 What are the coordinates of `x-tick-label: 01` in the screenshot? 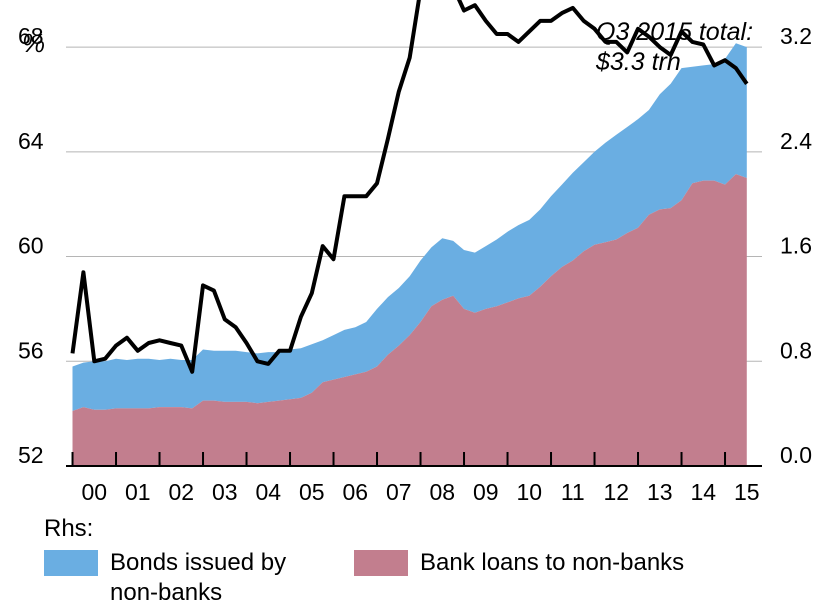 It's located at (138, 492).